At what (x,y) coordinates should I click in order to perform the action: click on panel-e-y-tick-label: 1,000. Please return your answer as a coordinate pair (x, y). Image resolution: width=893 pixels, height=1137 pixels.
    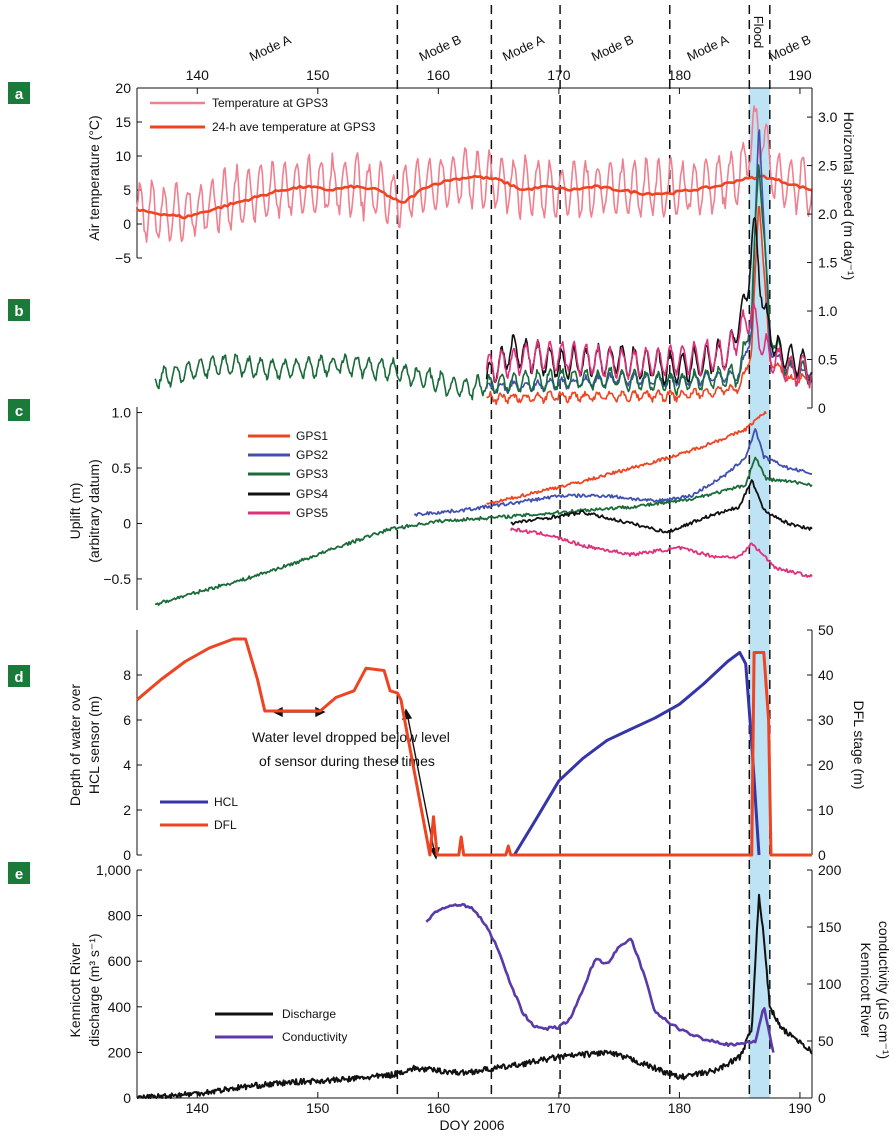
    Looking at the image, I should click on (113, 870).